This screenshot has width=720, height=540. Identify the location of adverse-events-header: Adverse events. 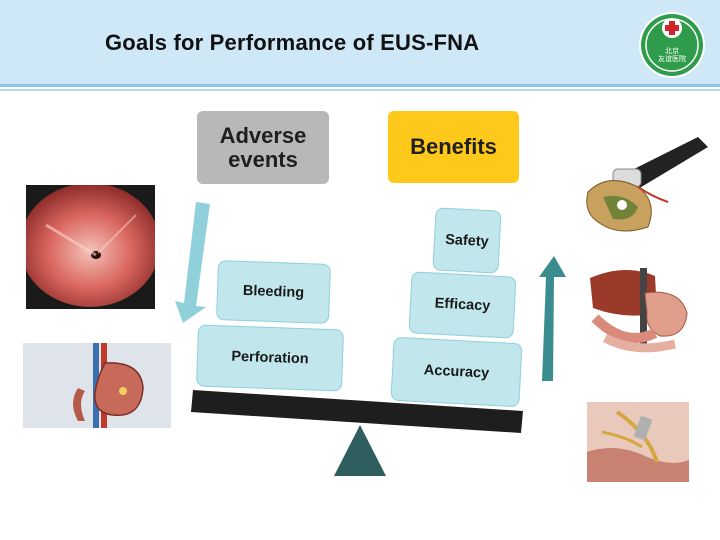
(263, 147).